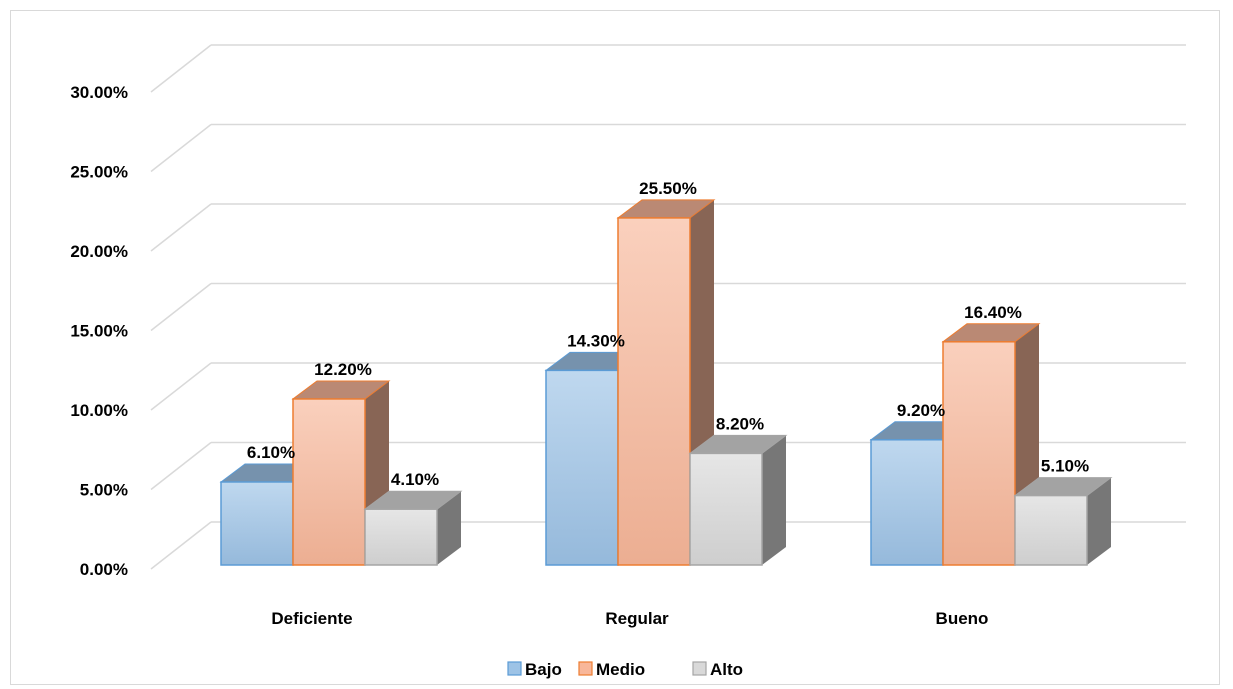 This screenshot has height=689, width=1233. Describe the element at coordinates (668, 188) in the screenshot. I see `data-label: 25.50%` at that location.